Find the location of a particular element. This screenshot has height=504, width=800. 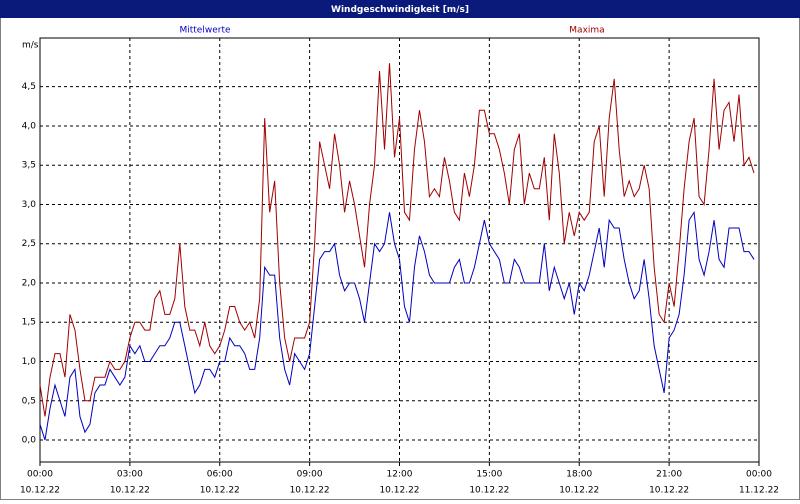

y-tick-label: 2,5 is located at coordinates (29, 244).